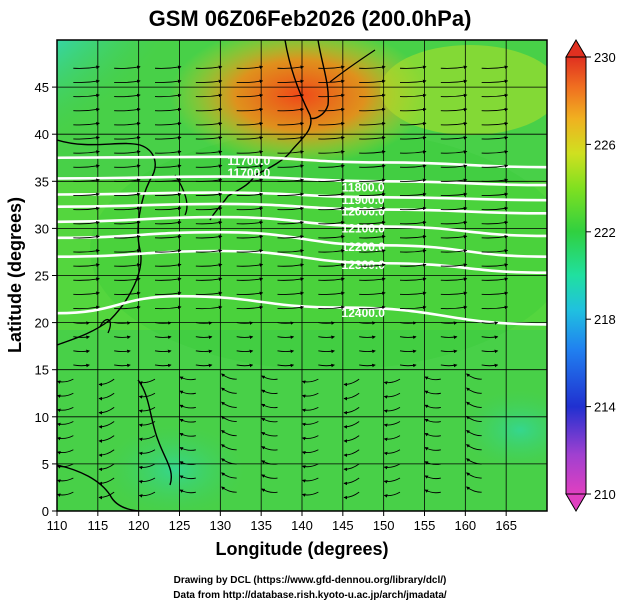 This screenshot has height=605, width=619. What do you see at coordinates (42, 228) in the screenshot?
I see `y-tick-label: 30` at bounding box center [42, 228].